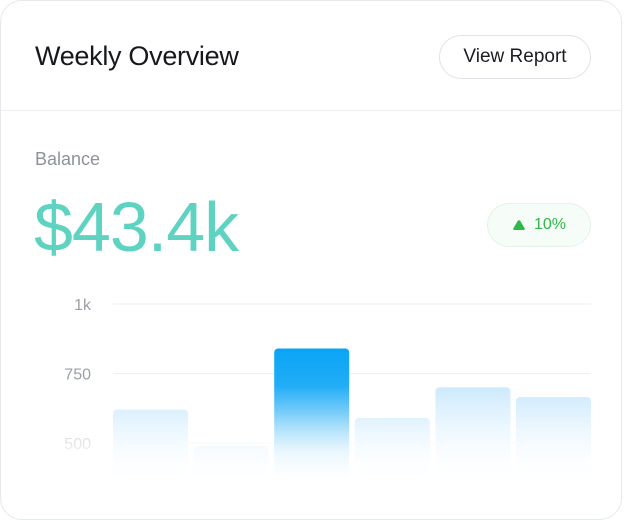 The image size is (624, 520). I want to click on balance-label: Balance, so click(68, 159).